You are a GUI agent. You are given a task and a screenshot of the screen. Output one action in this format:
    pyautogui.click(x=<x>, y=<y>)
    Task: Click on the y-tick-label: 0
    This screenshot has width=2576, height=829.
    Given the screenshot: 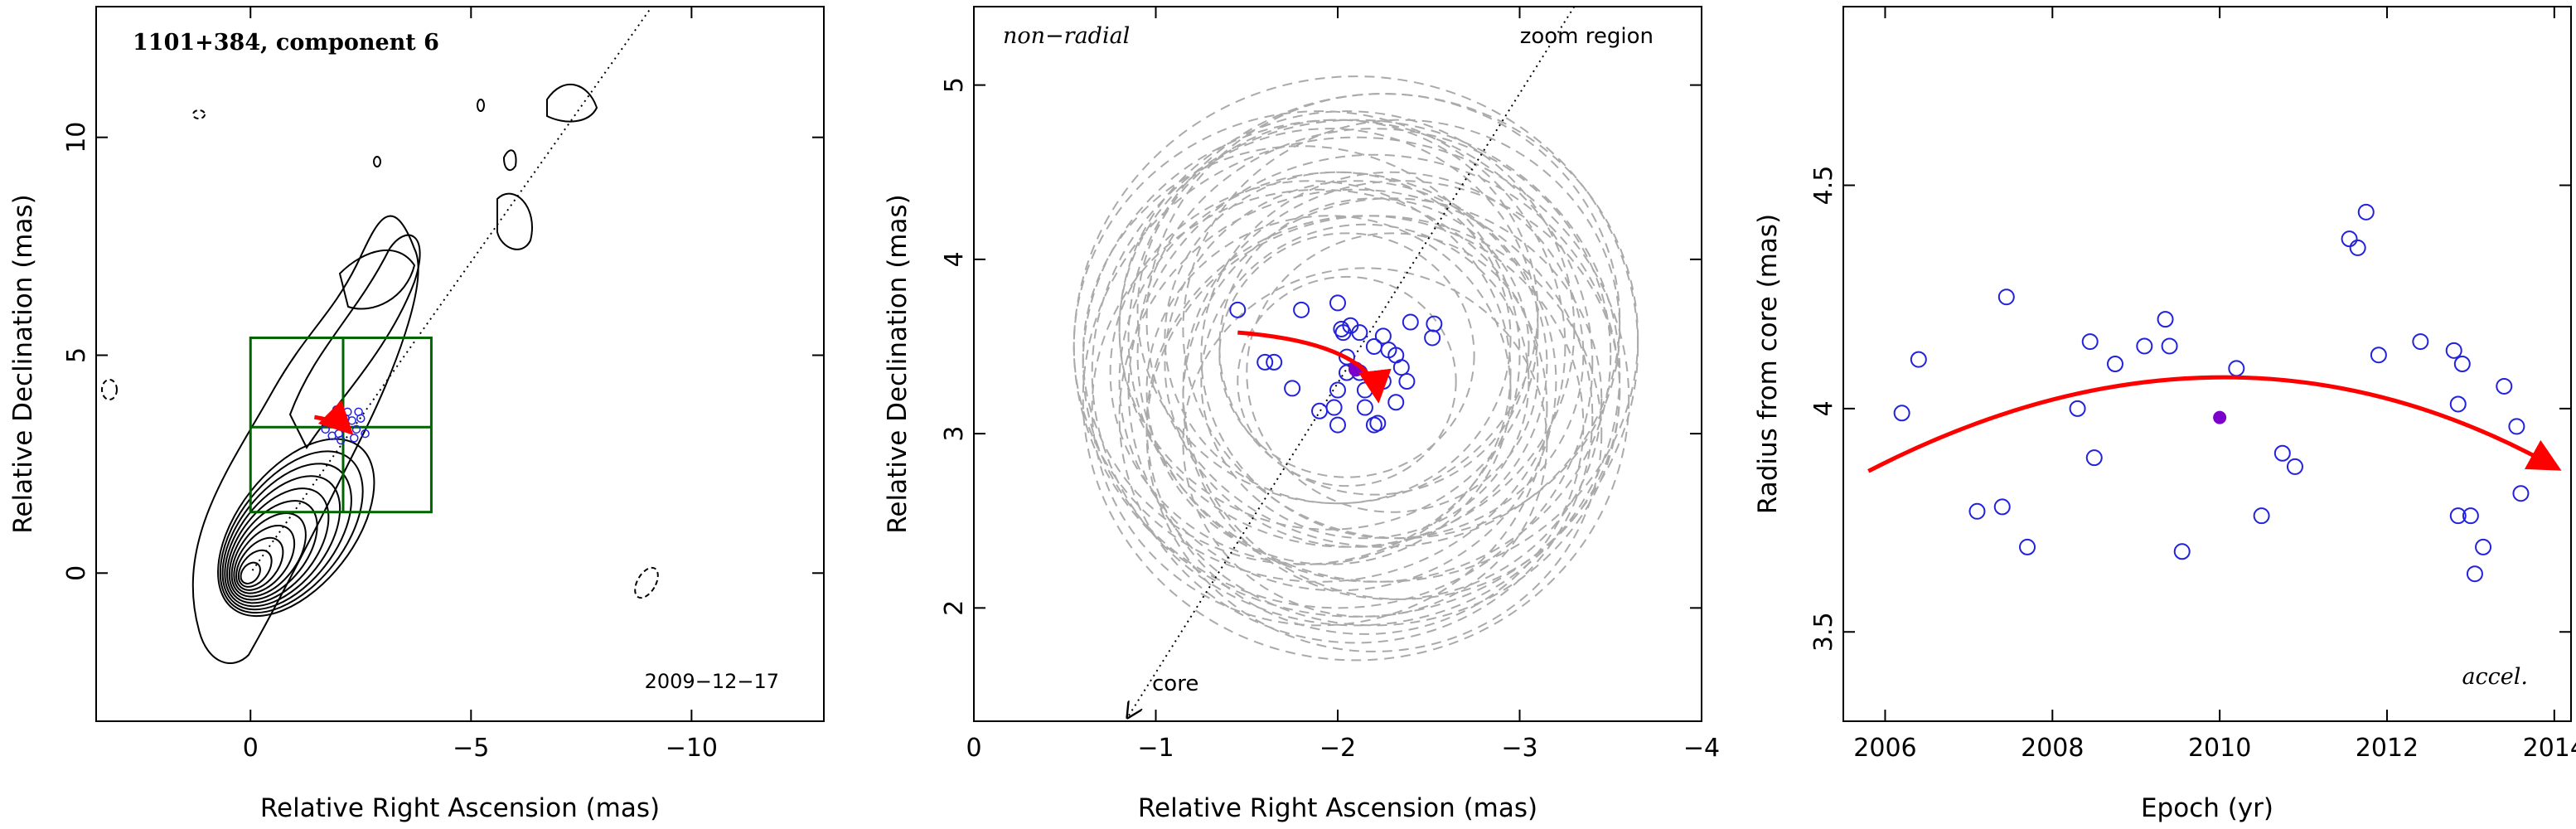 What is the action you would take?
    pyautogui.click(x=76, y=573)
    